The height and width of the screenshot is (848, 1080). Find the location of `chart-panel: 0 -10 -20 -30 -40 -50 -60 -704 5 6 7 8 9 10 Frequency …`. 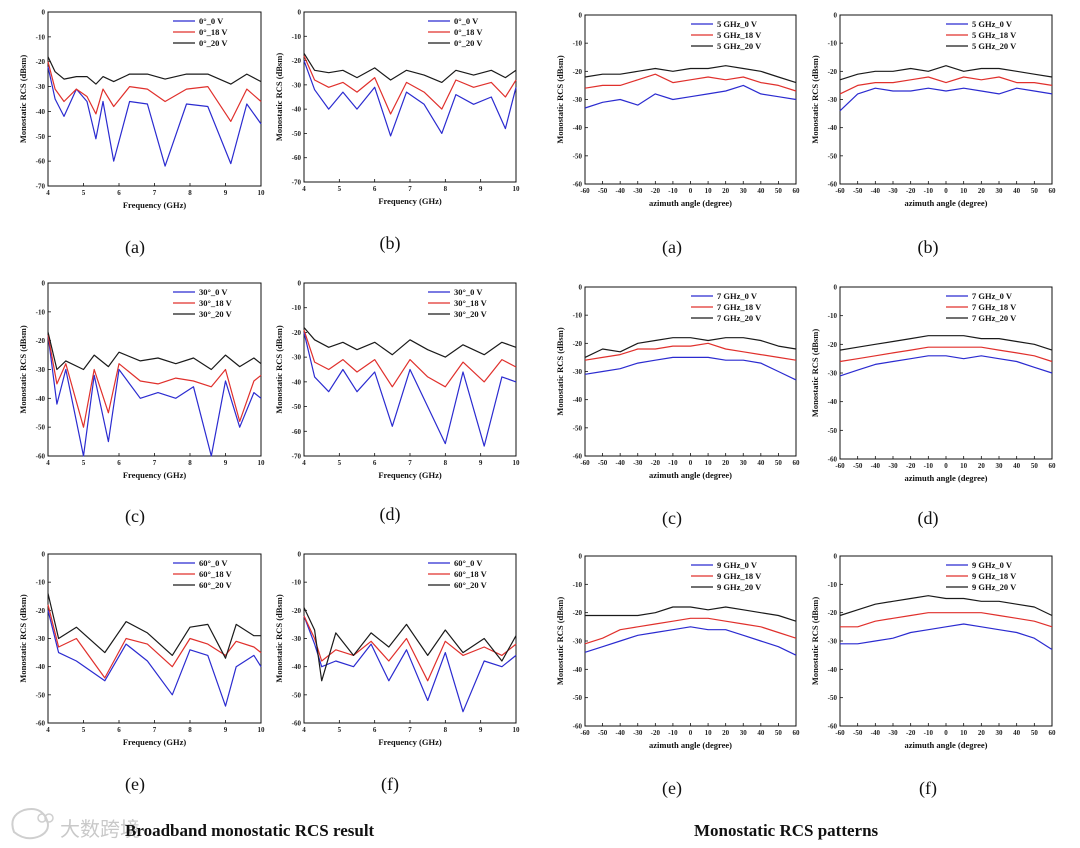

chart-panel: 0 -10 -20 -30 -40 -50 -60 -704 5 6 7 8 9 10 Frequency … is located at coordinates (141, 134).